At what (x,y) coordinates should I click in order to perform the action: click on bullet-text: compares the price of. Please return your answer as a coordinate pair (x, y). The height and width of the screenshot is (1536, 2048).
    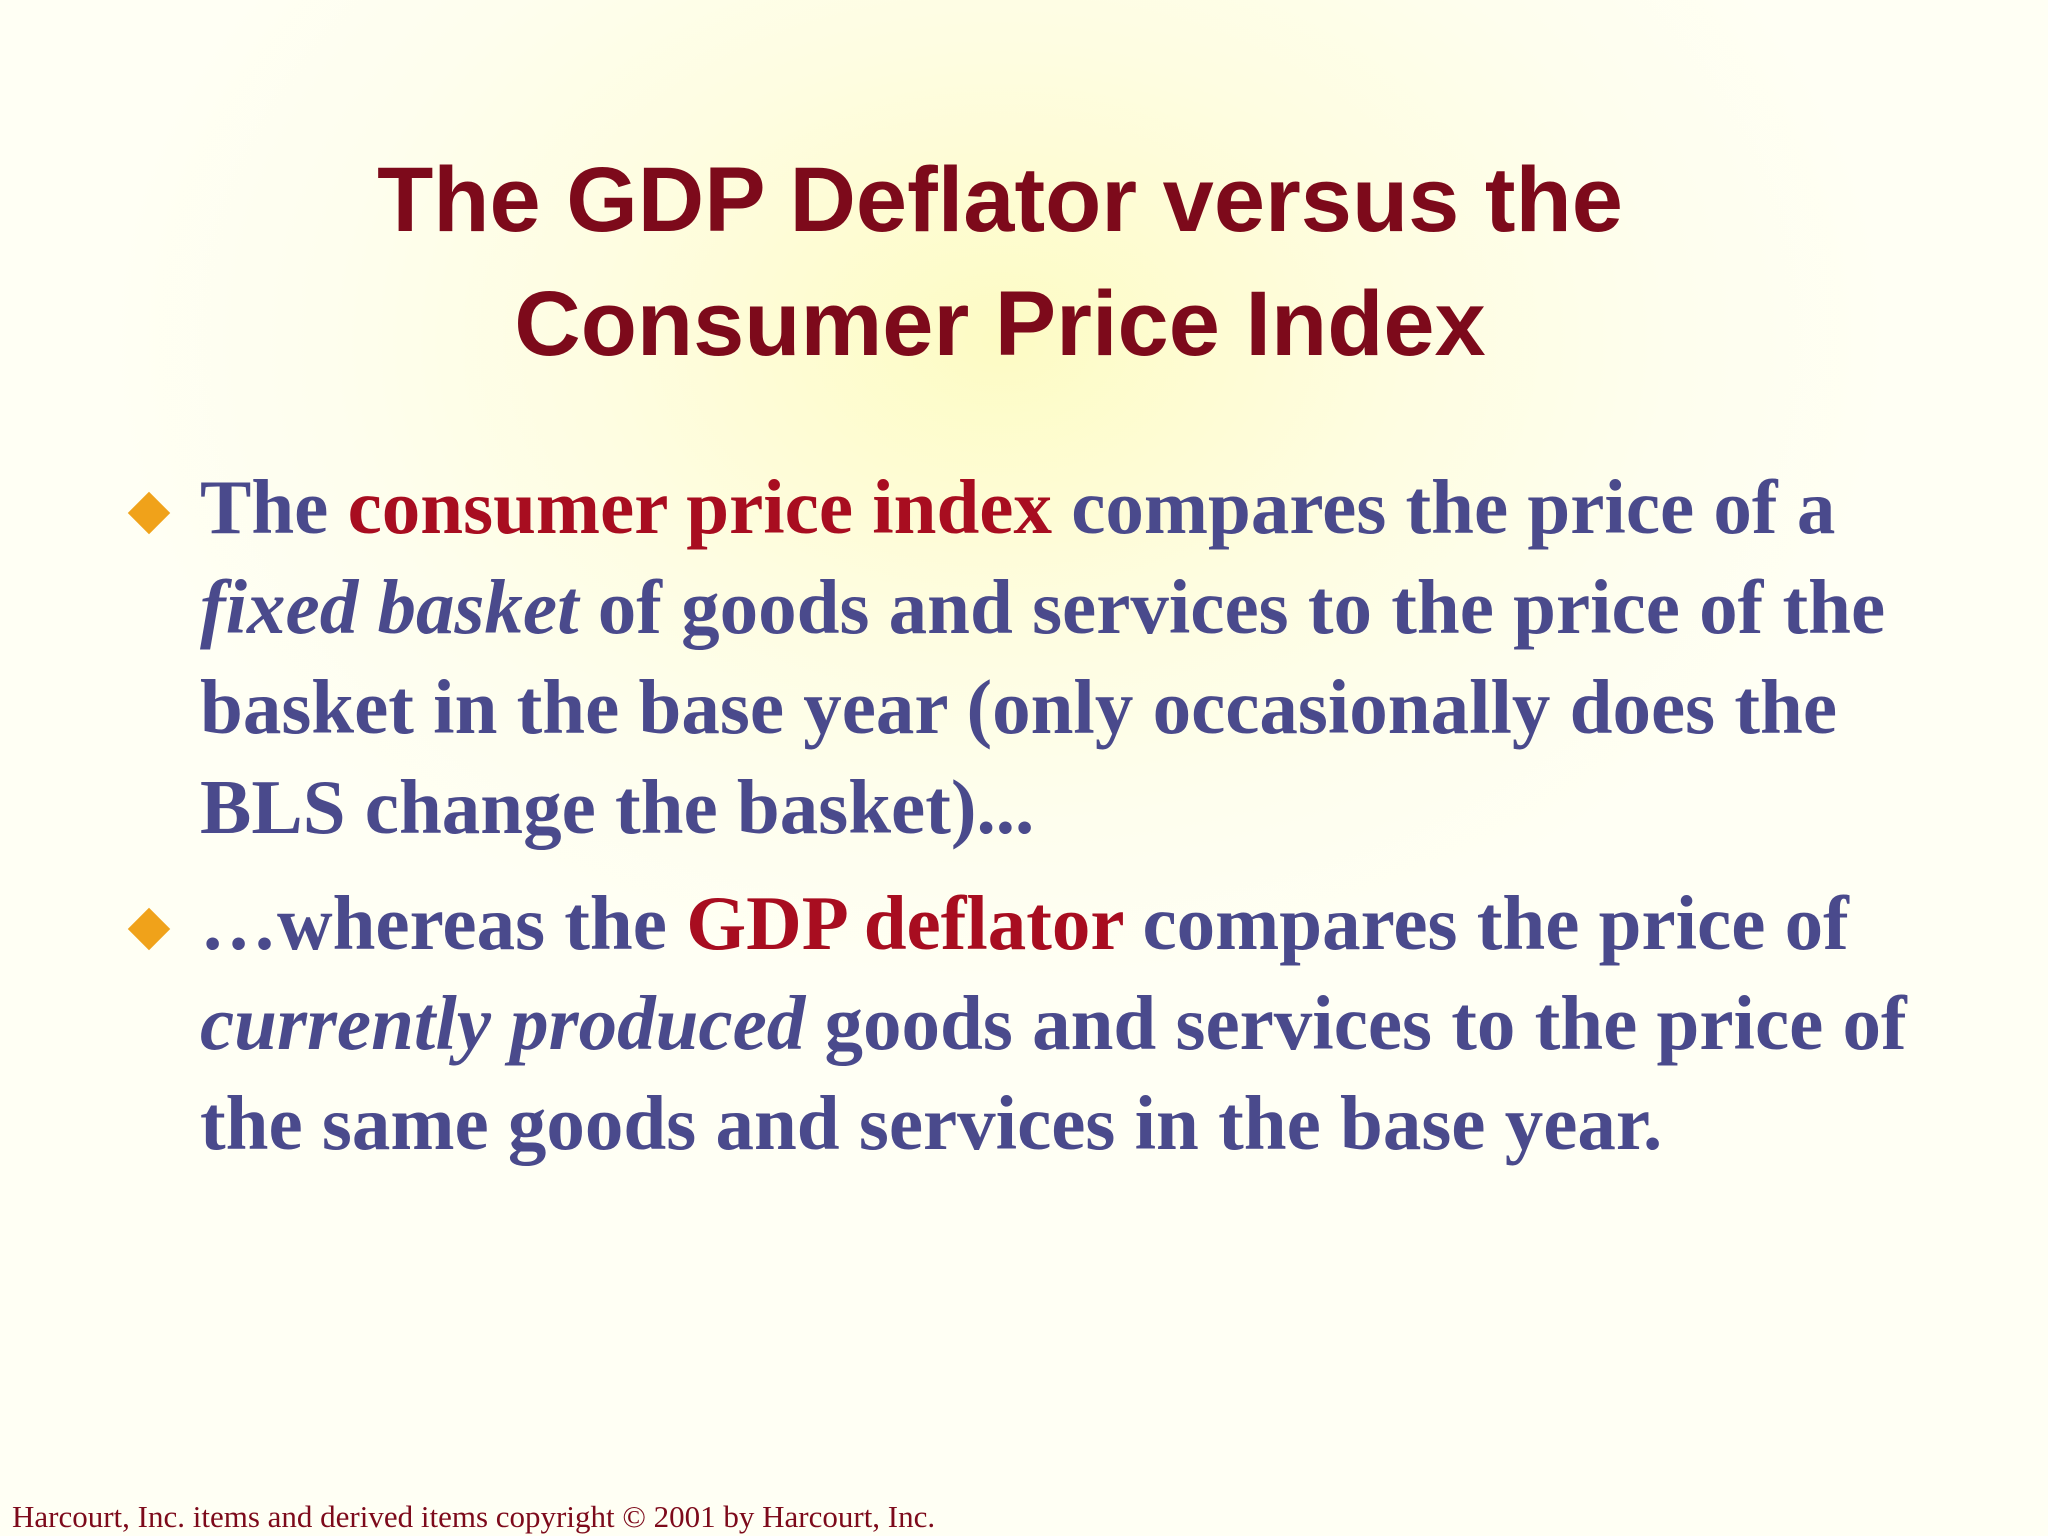
    Looking at the image, I should click on (1486, 923).